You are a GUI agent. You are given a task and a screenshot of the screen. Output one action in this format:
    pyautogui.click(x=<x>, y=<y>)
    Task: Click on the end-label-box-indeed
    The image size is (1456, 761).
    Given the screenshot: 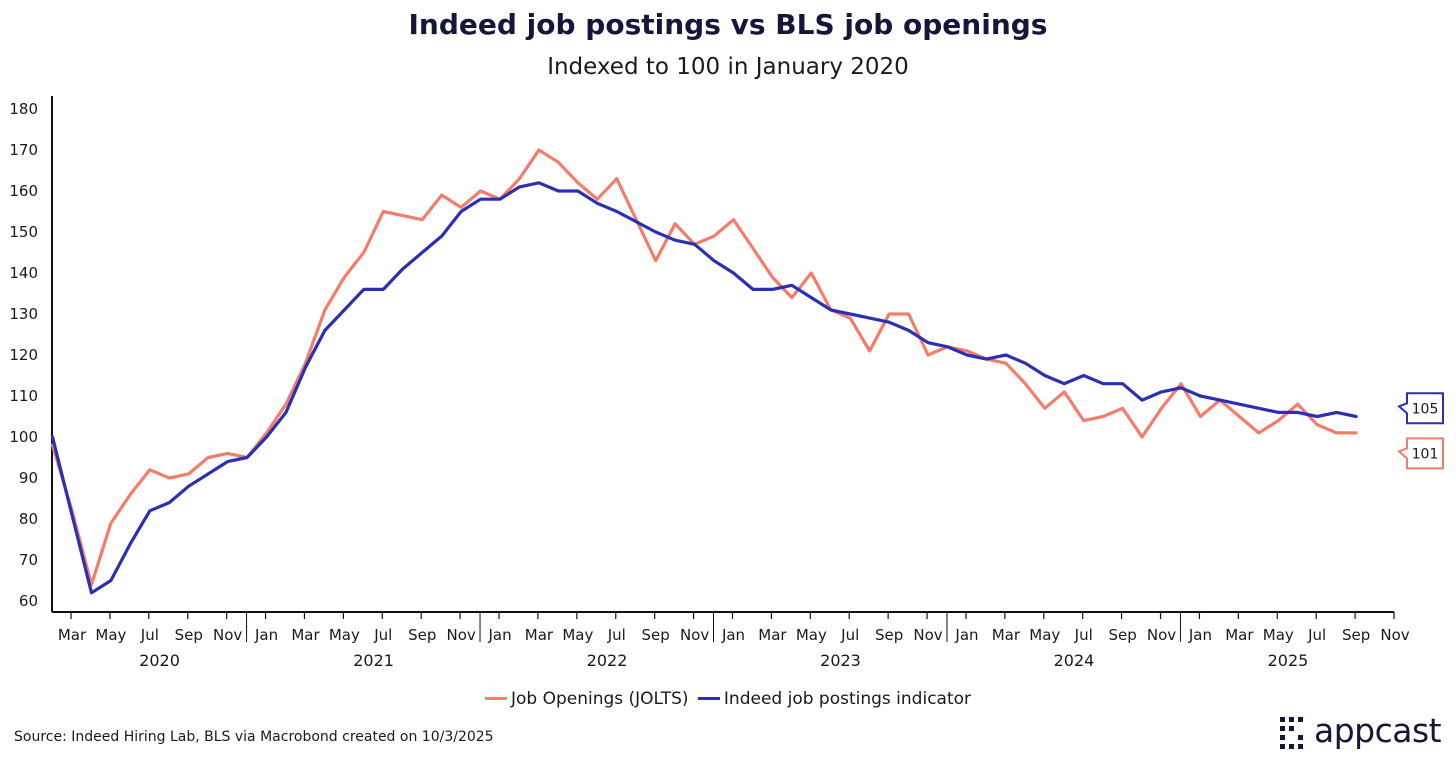 What is the action you would take?
    pyautogui.click(x=1420, y=408)
    